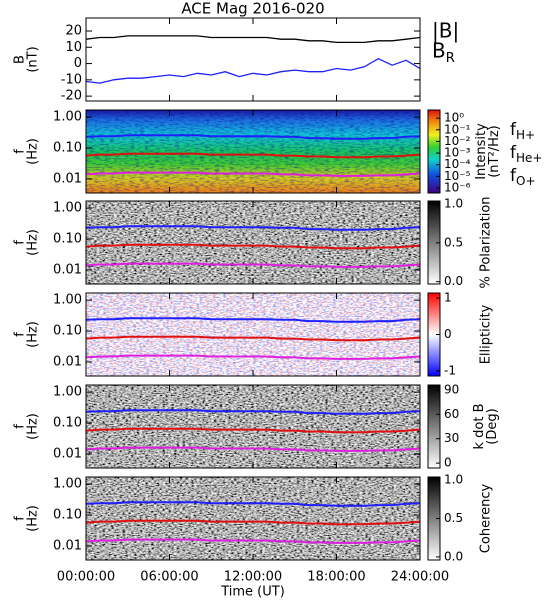  Describe the element at coordinates (450, 58) in the screenshot. I see `legend-subscript: R` at that location.